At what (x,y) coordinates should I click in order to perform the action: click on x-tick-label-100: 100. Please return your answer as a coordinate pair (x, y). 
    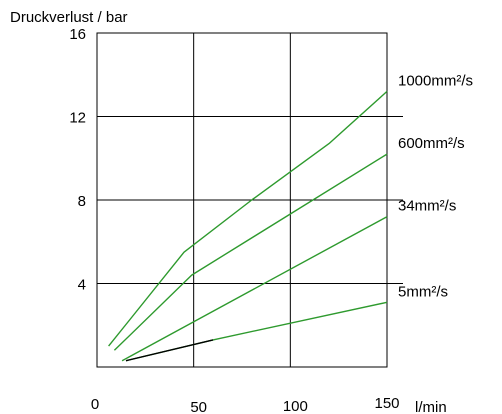
    Looking at the image, I should click on (295, 406).